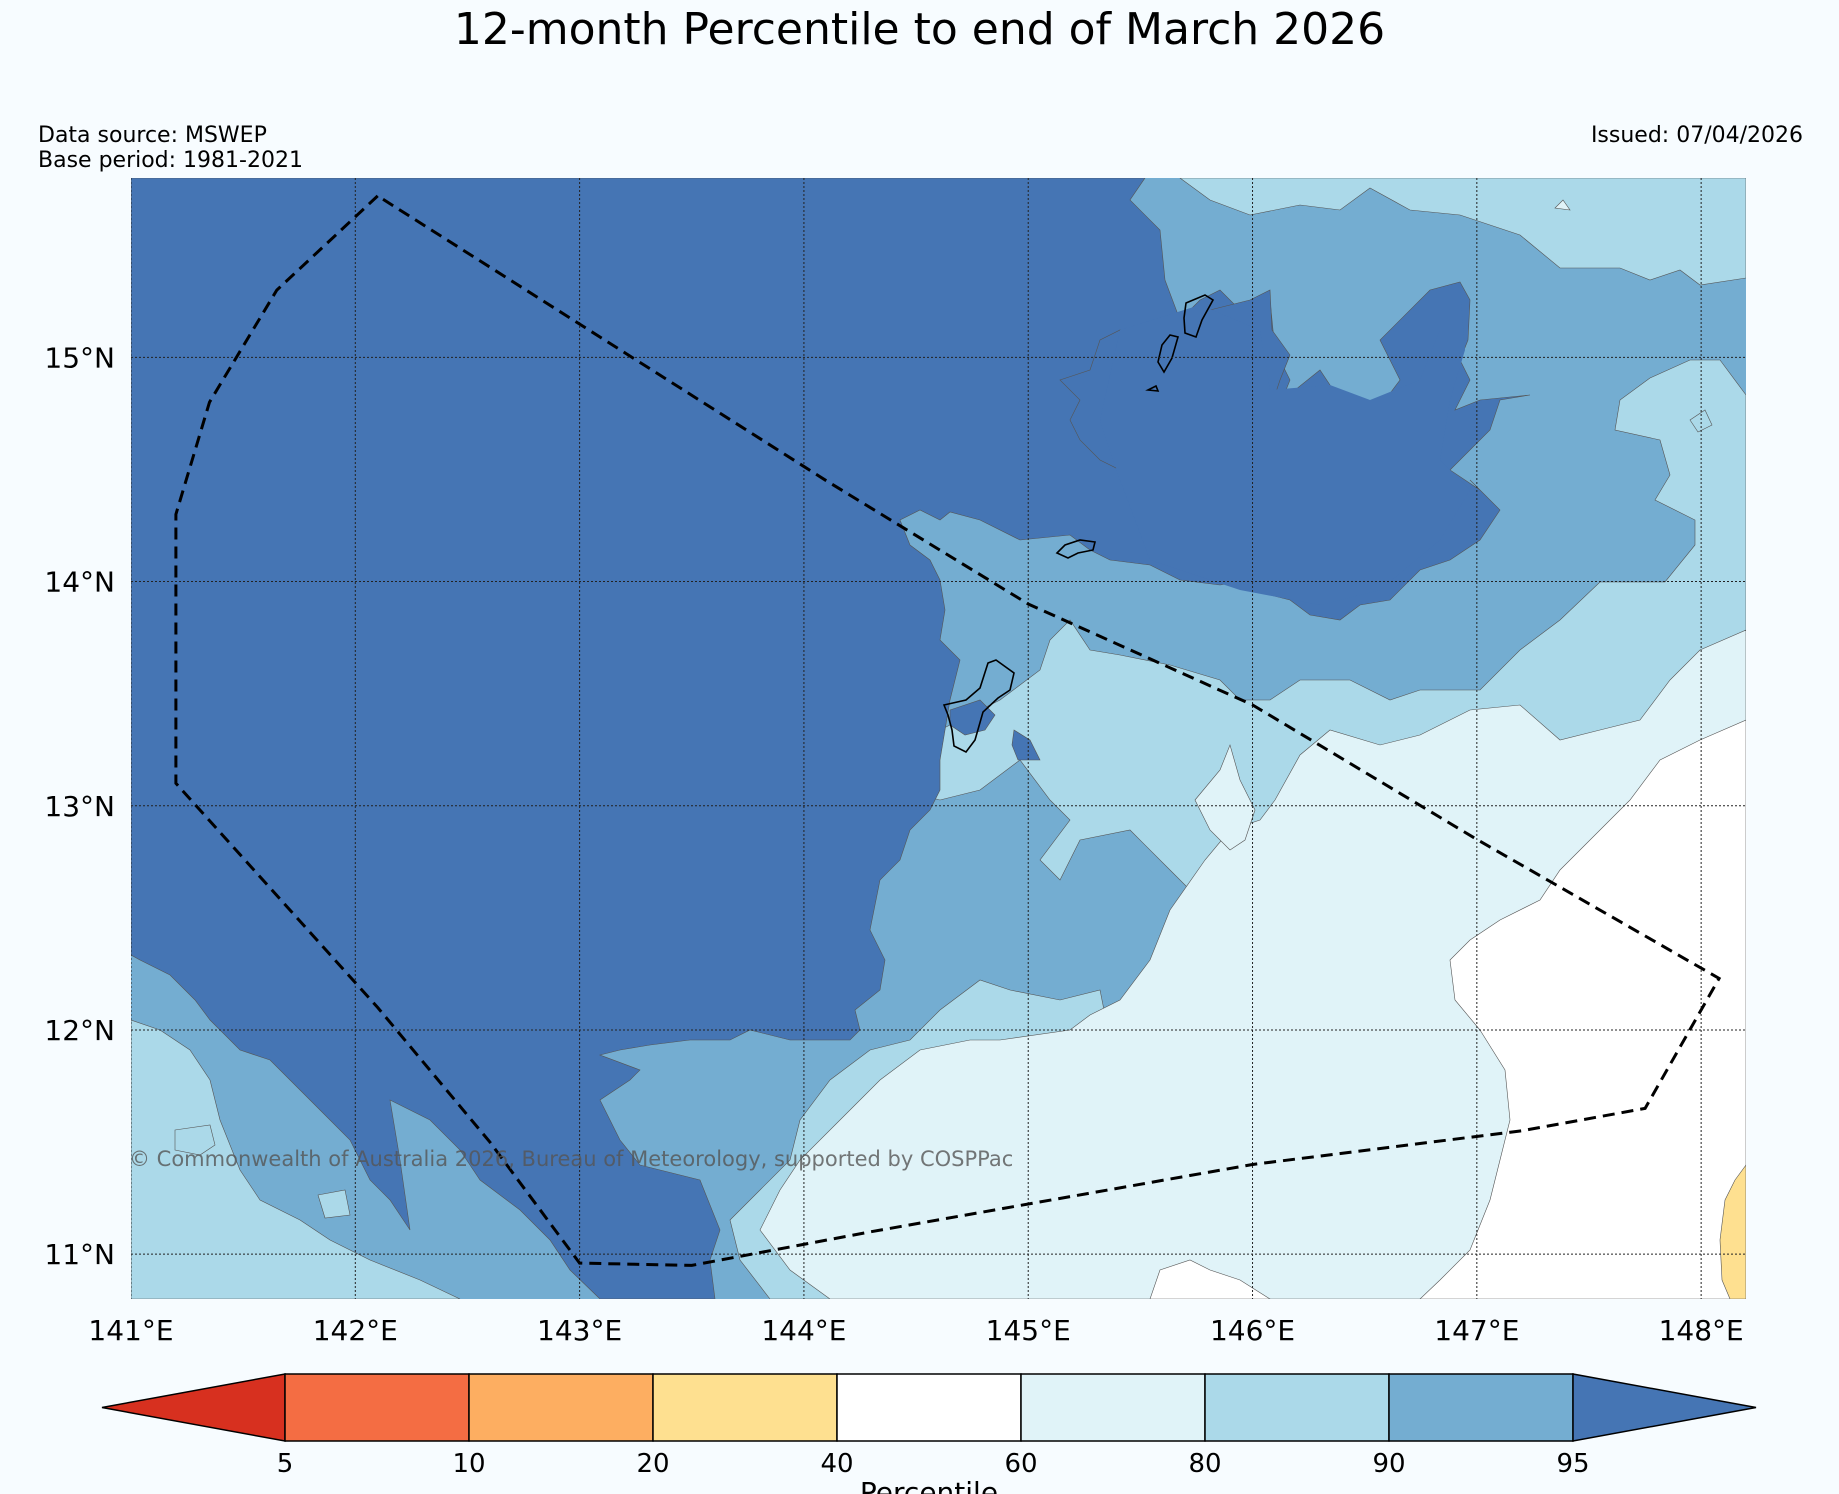 The height and width of the screenshot is (1494, 1839). I want to click on lat-tick-label-2: 13°N, so click(79, 806).